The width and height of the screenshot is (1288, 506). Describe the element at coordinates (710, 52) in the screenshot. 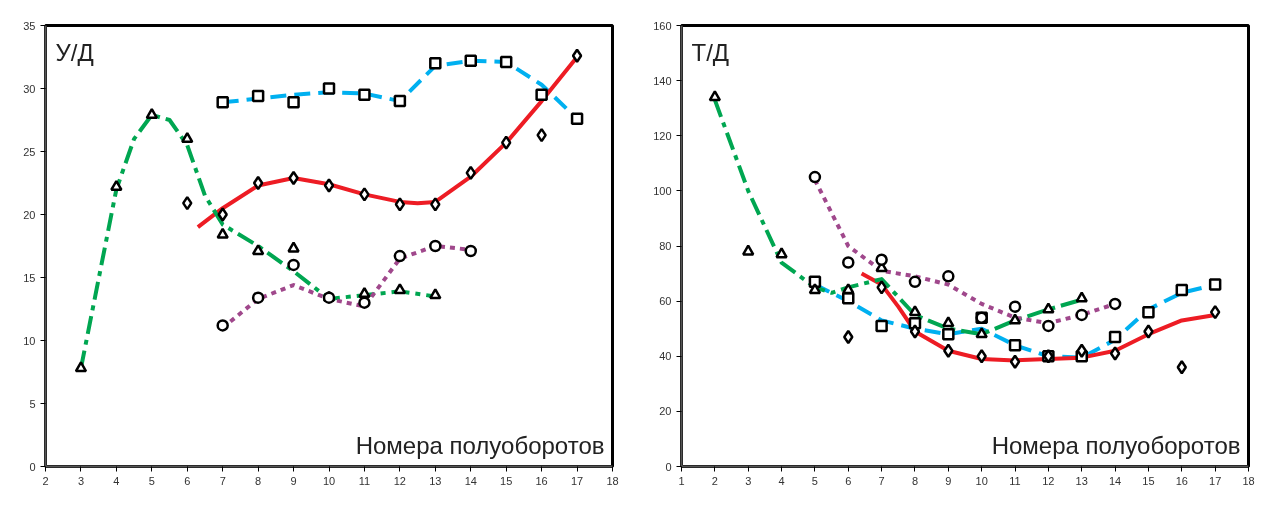

I see `text: Т/Д` at that location.